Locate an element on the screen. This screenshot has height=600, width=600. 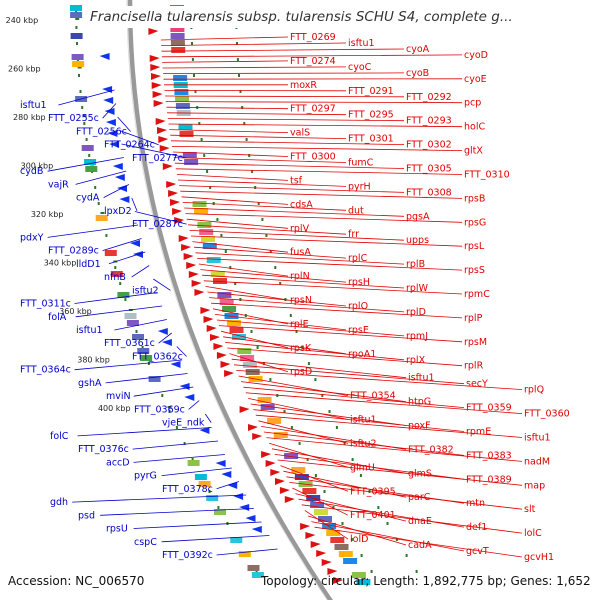
reverse-gene-label: nfnB is located at coordinates (115, 277).